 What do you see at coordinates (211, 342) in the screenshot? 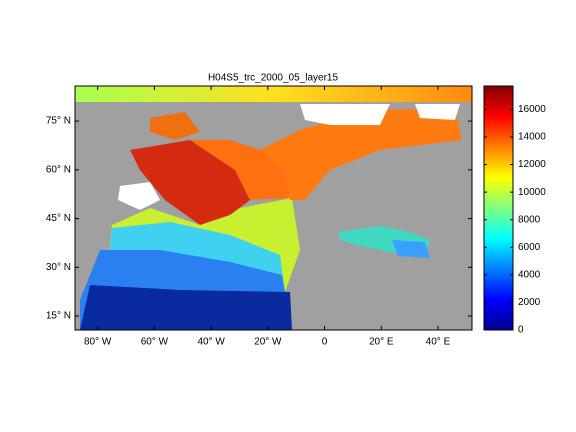
I see `x-tick-label: 40° W` at bounding box center [211, 342].